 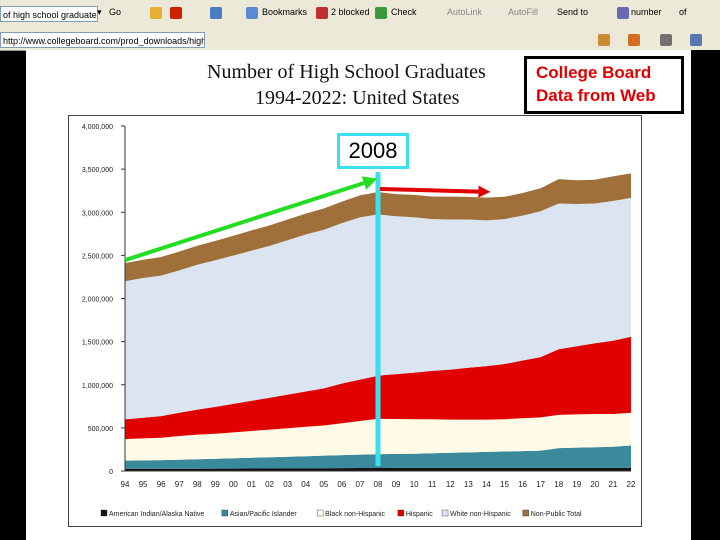 I want to click on x-tick-label: 06, so click(x=341, y=484).